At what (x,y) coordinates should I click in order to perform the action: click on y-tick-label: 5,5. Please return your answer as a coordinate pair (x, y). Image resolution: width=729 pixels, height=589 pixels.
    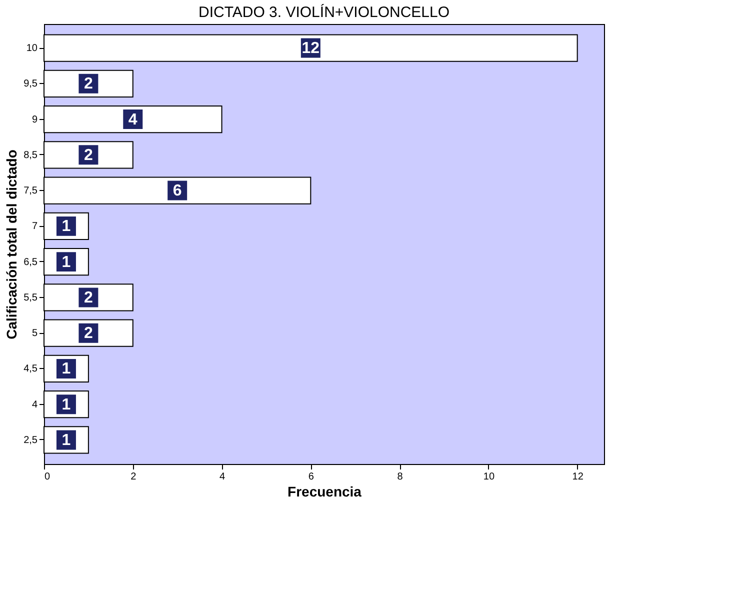
    Looking at the image, I should click on (31, 298).